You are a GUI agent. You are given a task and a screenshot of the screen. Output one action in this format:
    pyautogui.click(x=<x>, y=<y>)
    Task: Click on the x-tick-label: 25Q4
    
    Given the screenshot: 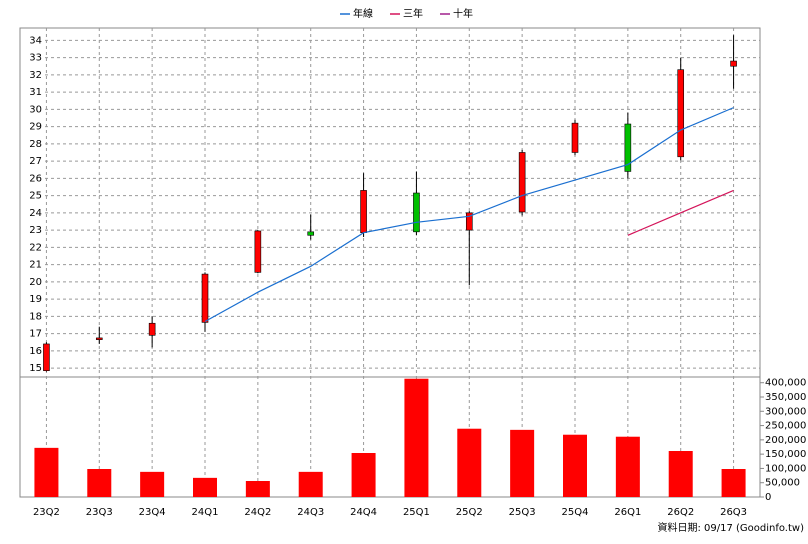 What is the action you would take?
    pyautogui.click(x=575, y=512)
    